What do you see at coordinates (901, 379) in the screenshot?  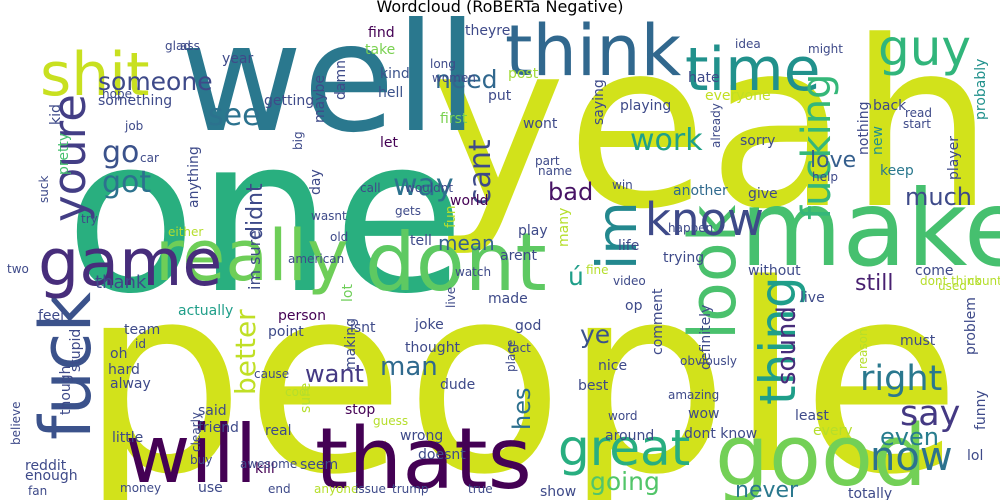 I see `word-right: right` at bounding box center [901, 379].